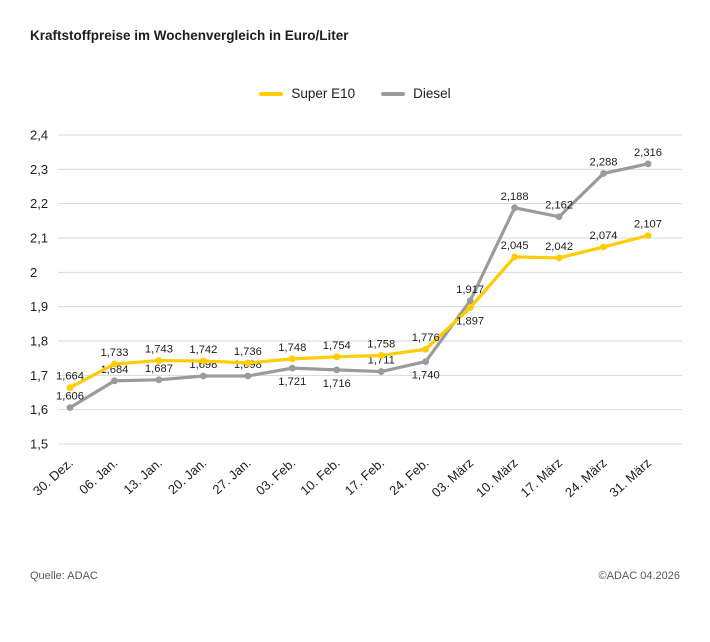 This screenshot has width=710, height=642. Describe the element at coordinates (271, 93) in the screenshot. I see `super-e10-line-swatch` at that location.